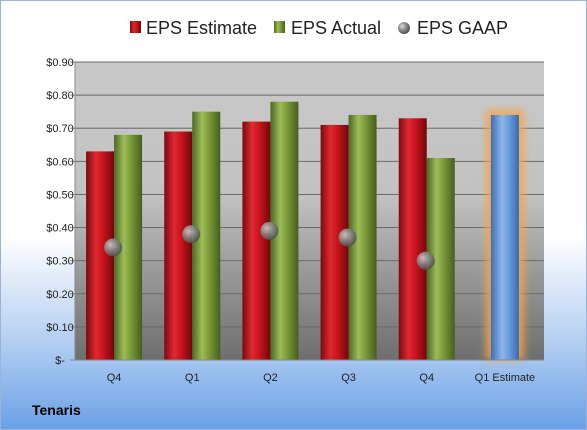 The width and height of the screenshot is (587, 430). Describe the element at coordinates (270, 378) in the screenshot. I see `x-tick-label: Q2` at that location.